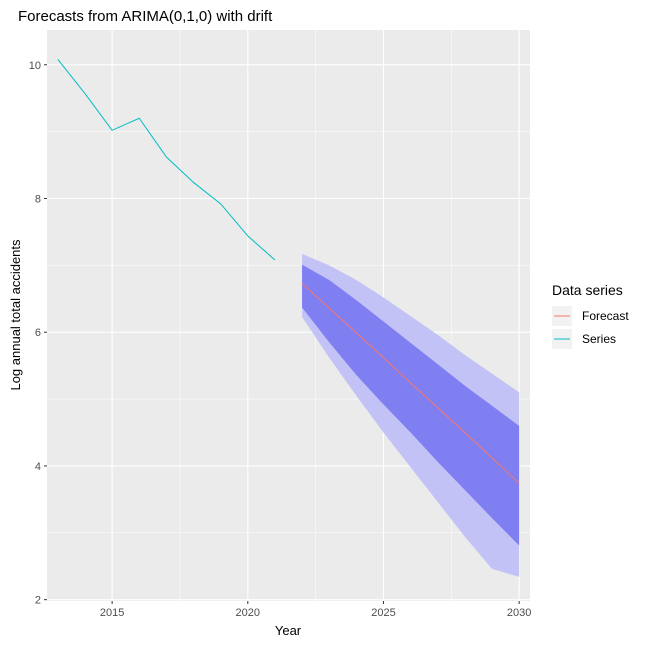  I want to click on legend: Data series Forecast Series, so click(590, 315).